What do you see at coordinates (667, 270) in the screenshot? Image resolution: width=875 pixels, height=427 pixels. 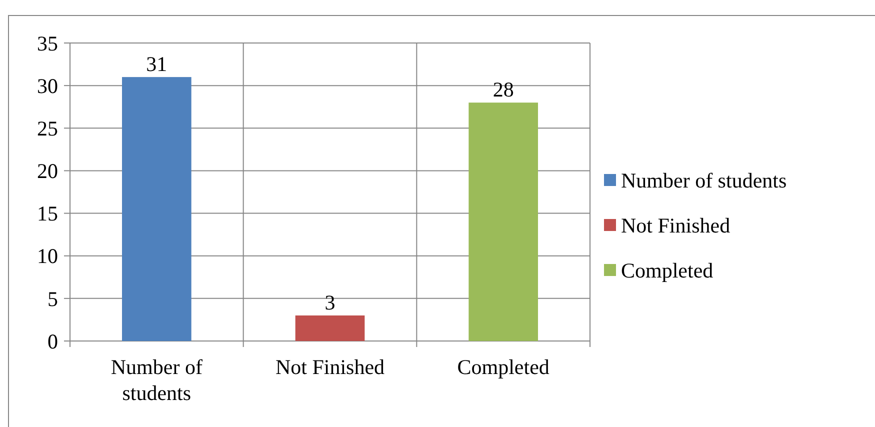 I see `legend-label: Completed` at bounding box center [667, 270].